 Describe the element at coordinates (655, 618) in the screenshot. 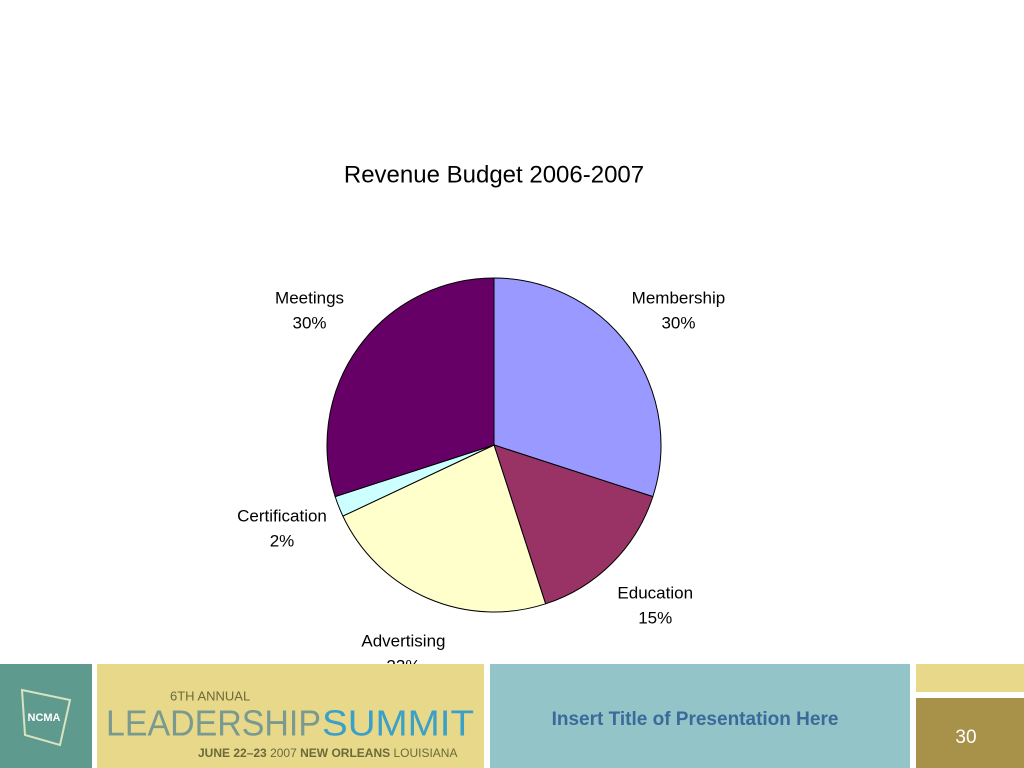

I see `slice-value: 15%` at that location.